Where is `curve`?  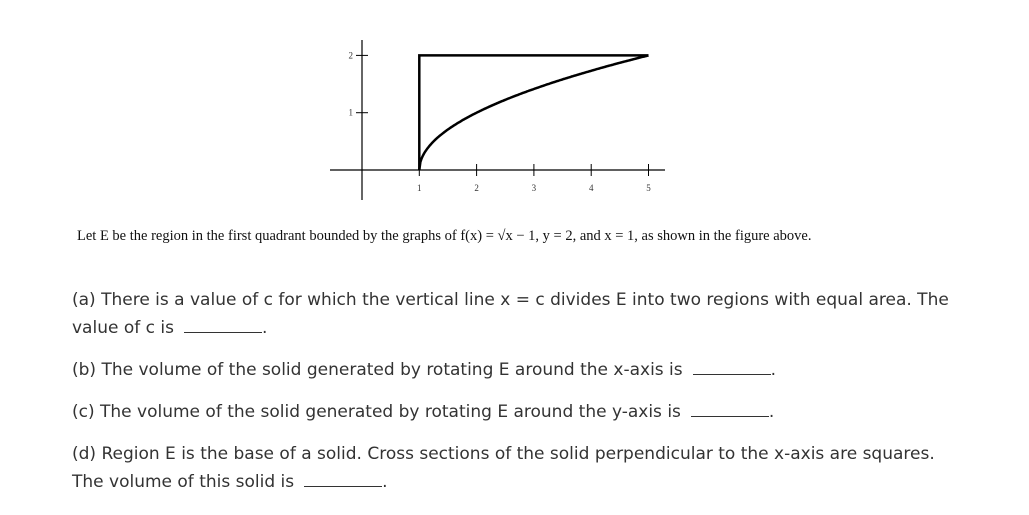
curve is located at coordinates (533, 112).